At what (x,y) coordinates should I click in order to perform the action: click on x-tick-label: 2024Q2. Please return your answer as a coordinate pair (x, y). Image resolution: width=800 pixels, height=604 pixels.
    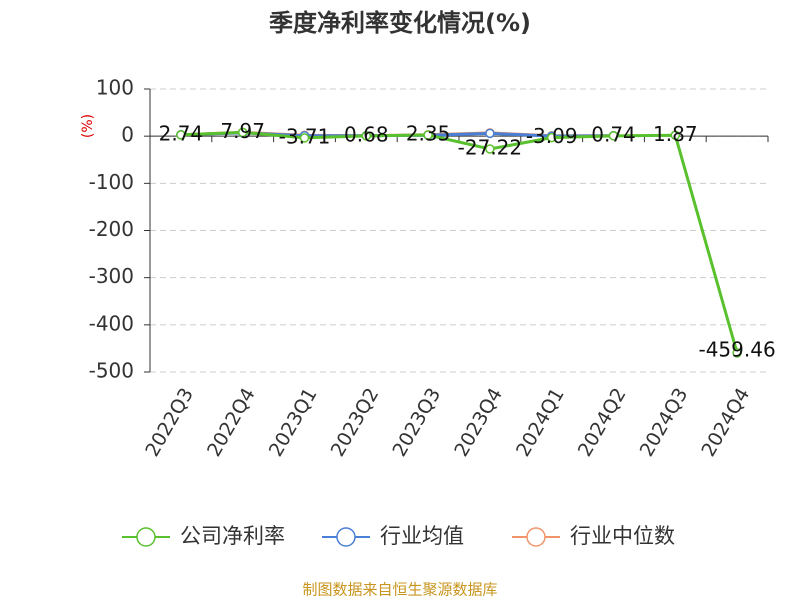
    Looking at the image, I should click on (602, 422).